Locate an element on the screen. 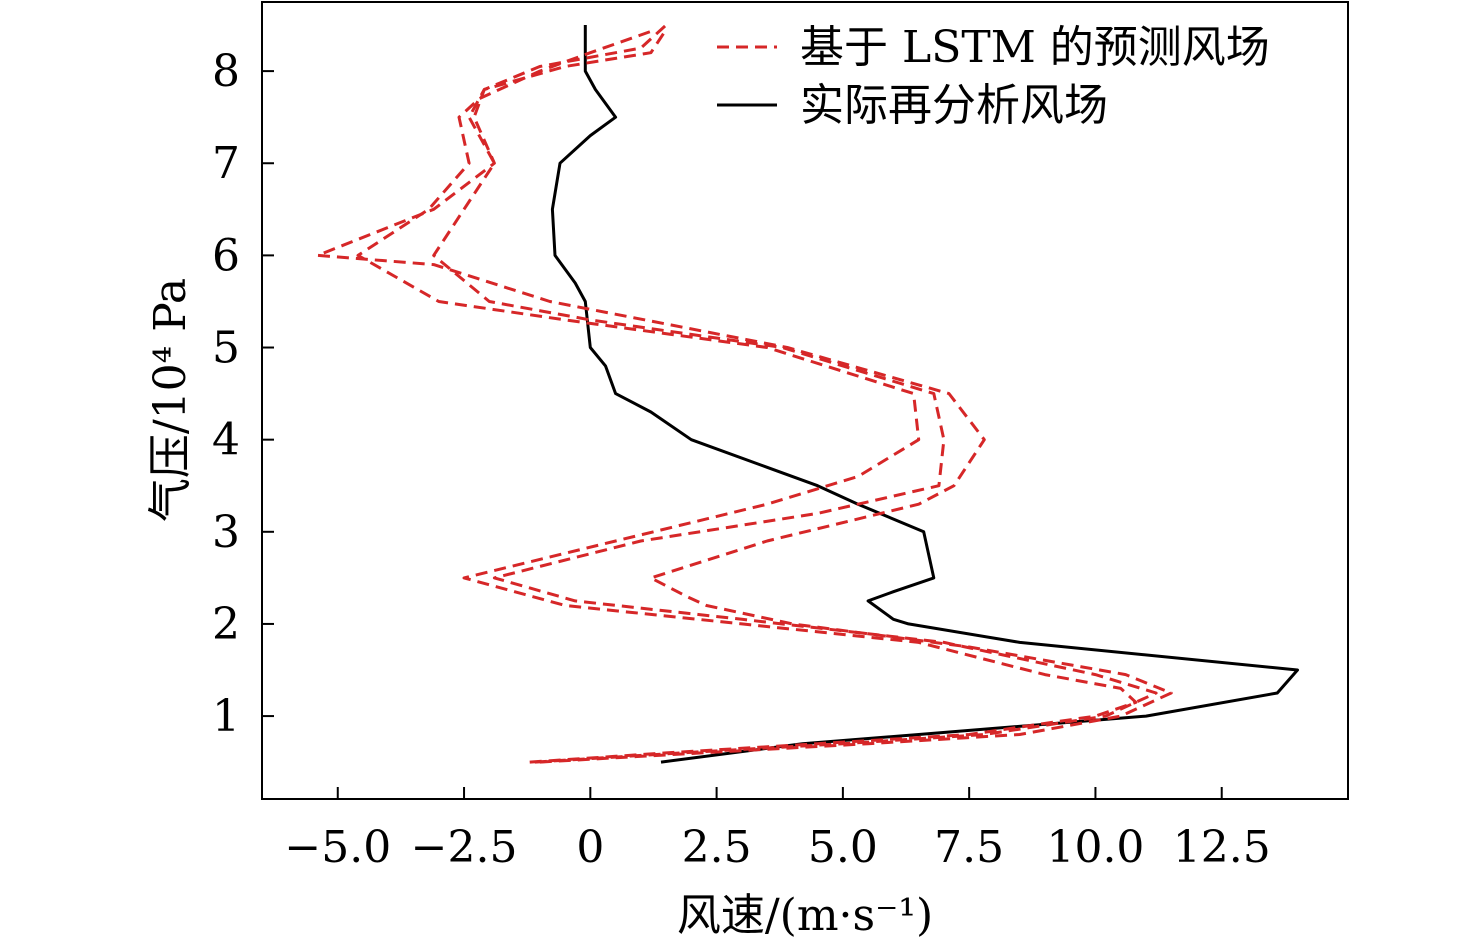  x-tick-label: 10.0 is located at coordinates (1095, 847).